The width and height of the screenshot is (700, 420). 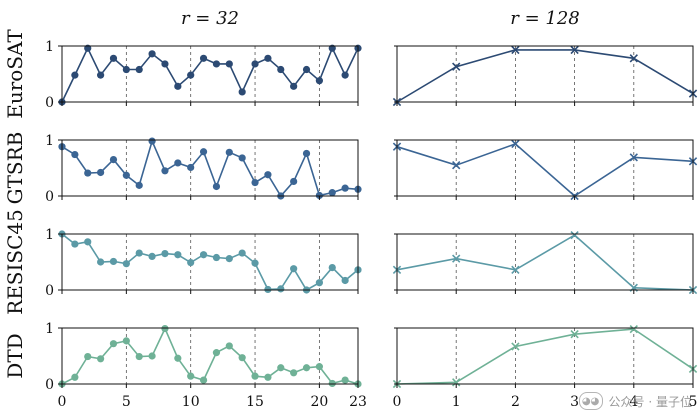 I want to click on wechat-icon: ◕◕, so click(x=590, y=401).